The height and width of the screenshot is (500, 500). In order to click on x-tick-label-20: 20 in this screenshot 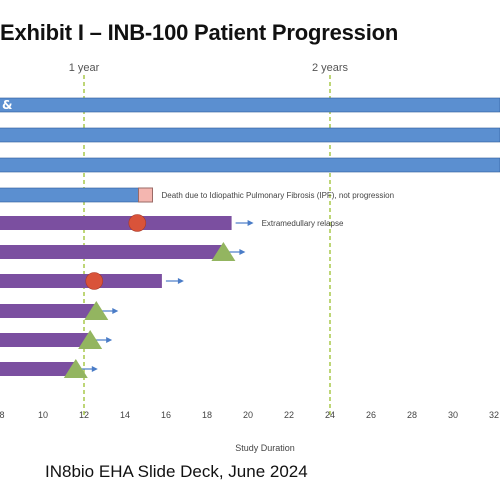, I will do `click(248, 415)`.